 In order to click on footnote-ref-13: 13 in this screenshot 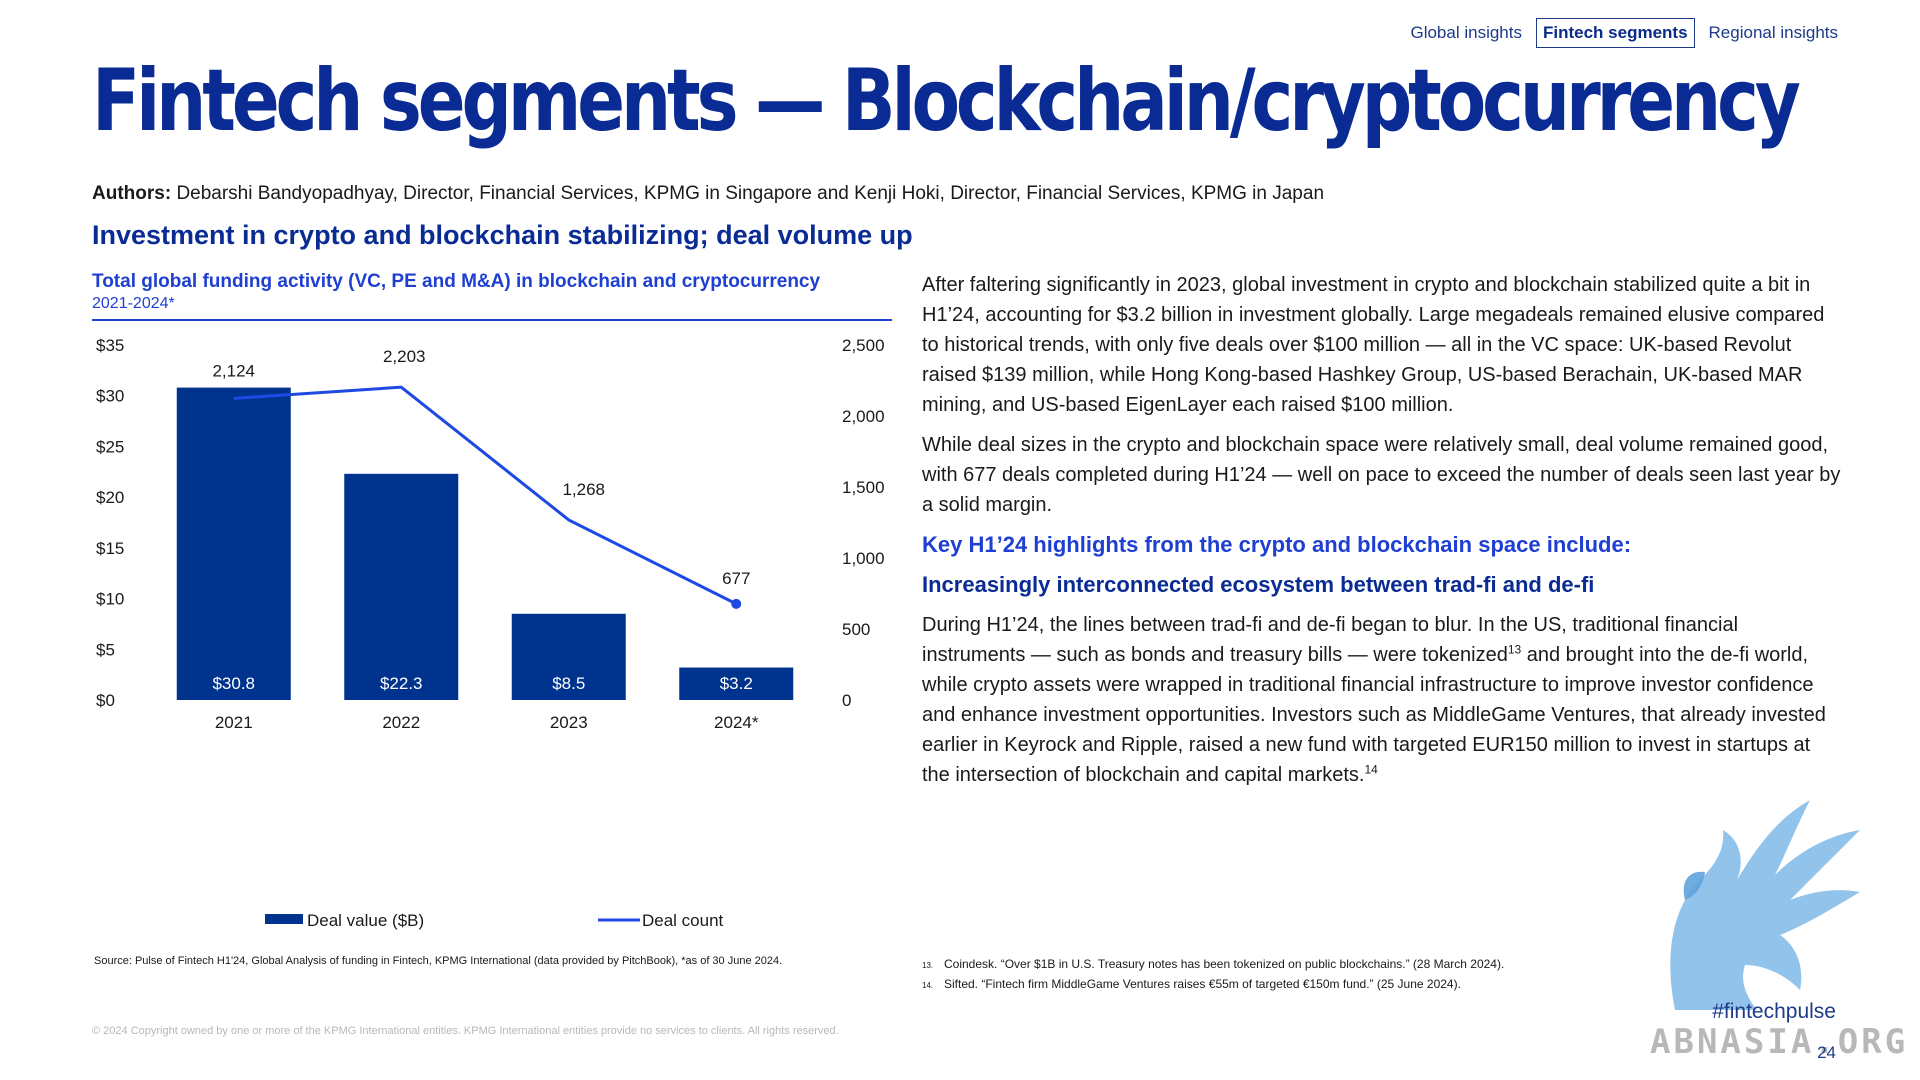, I will do `click(1514, 649)`.